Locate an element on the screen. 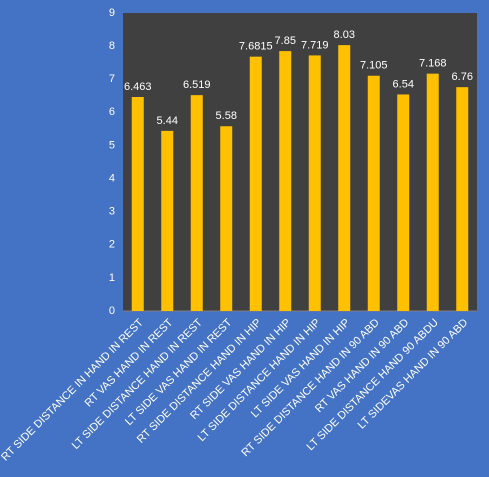  data-label: 7.168 is located at coordinates (433, 64).